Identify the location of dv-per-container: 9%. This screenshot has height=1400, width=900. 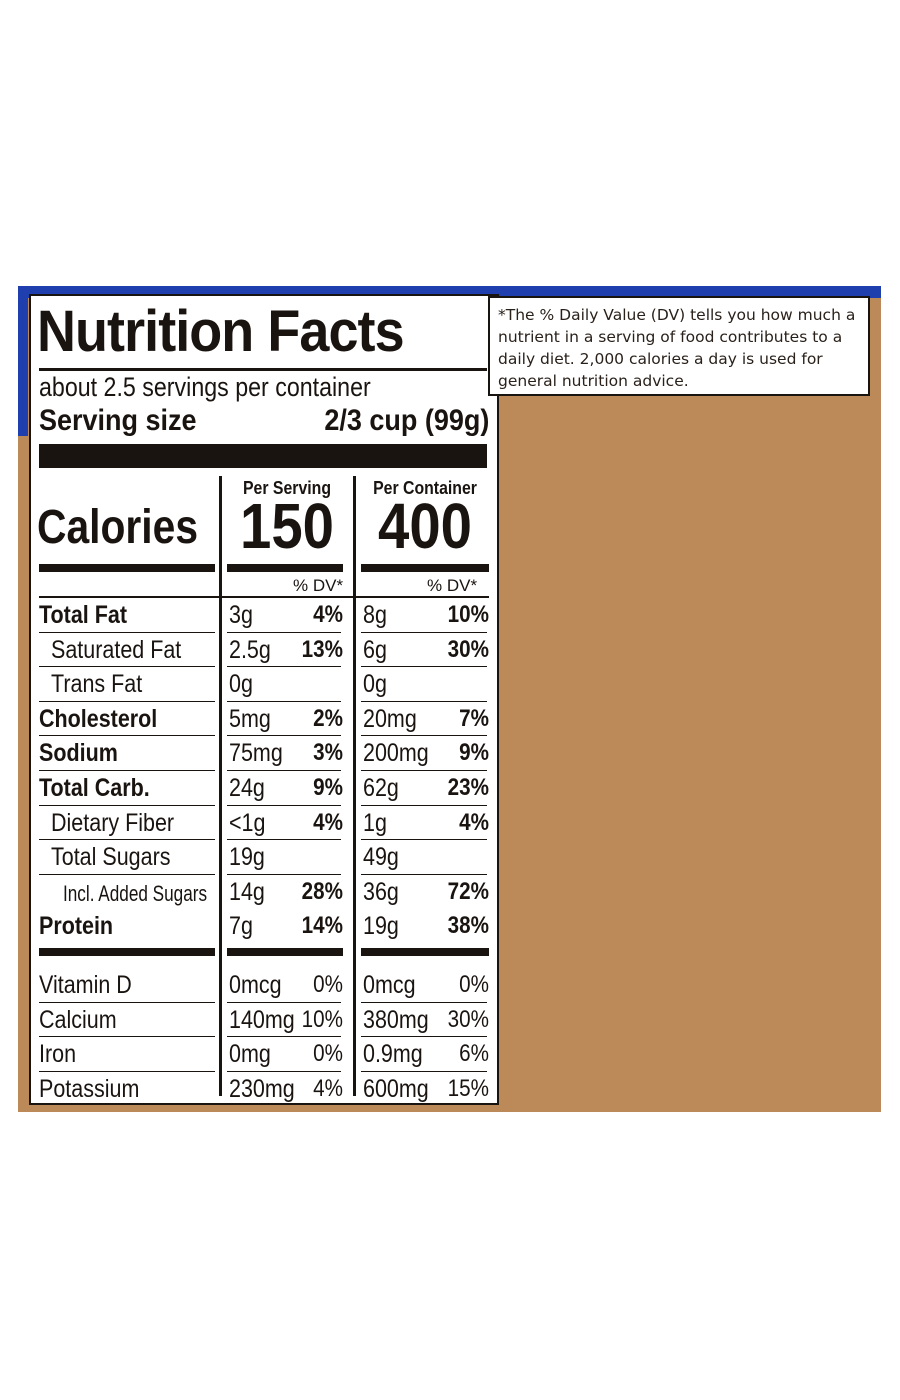
(474, 753).